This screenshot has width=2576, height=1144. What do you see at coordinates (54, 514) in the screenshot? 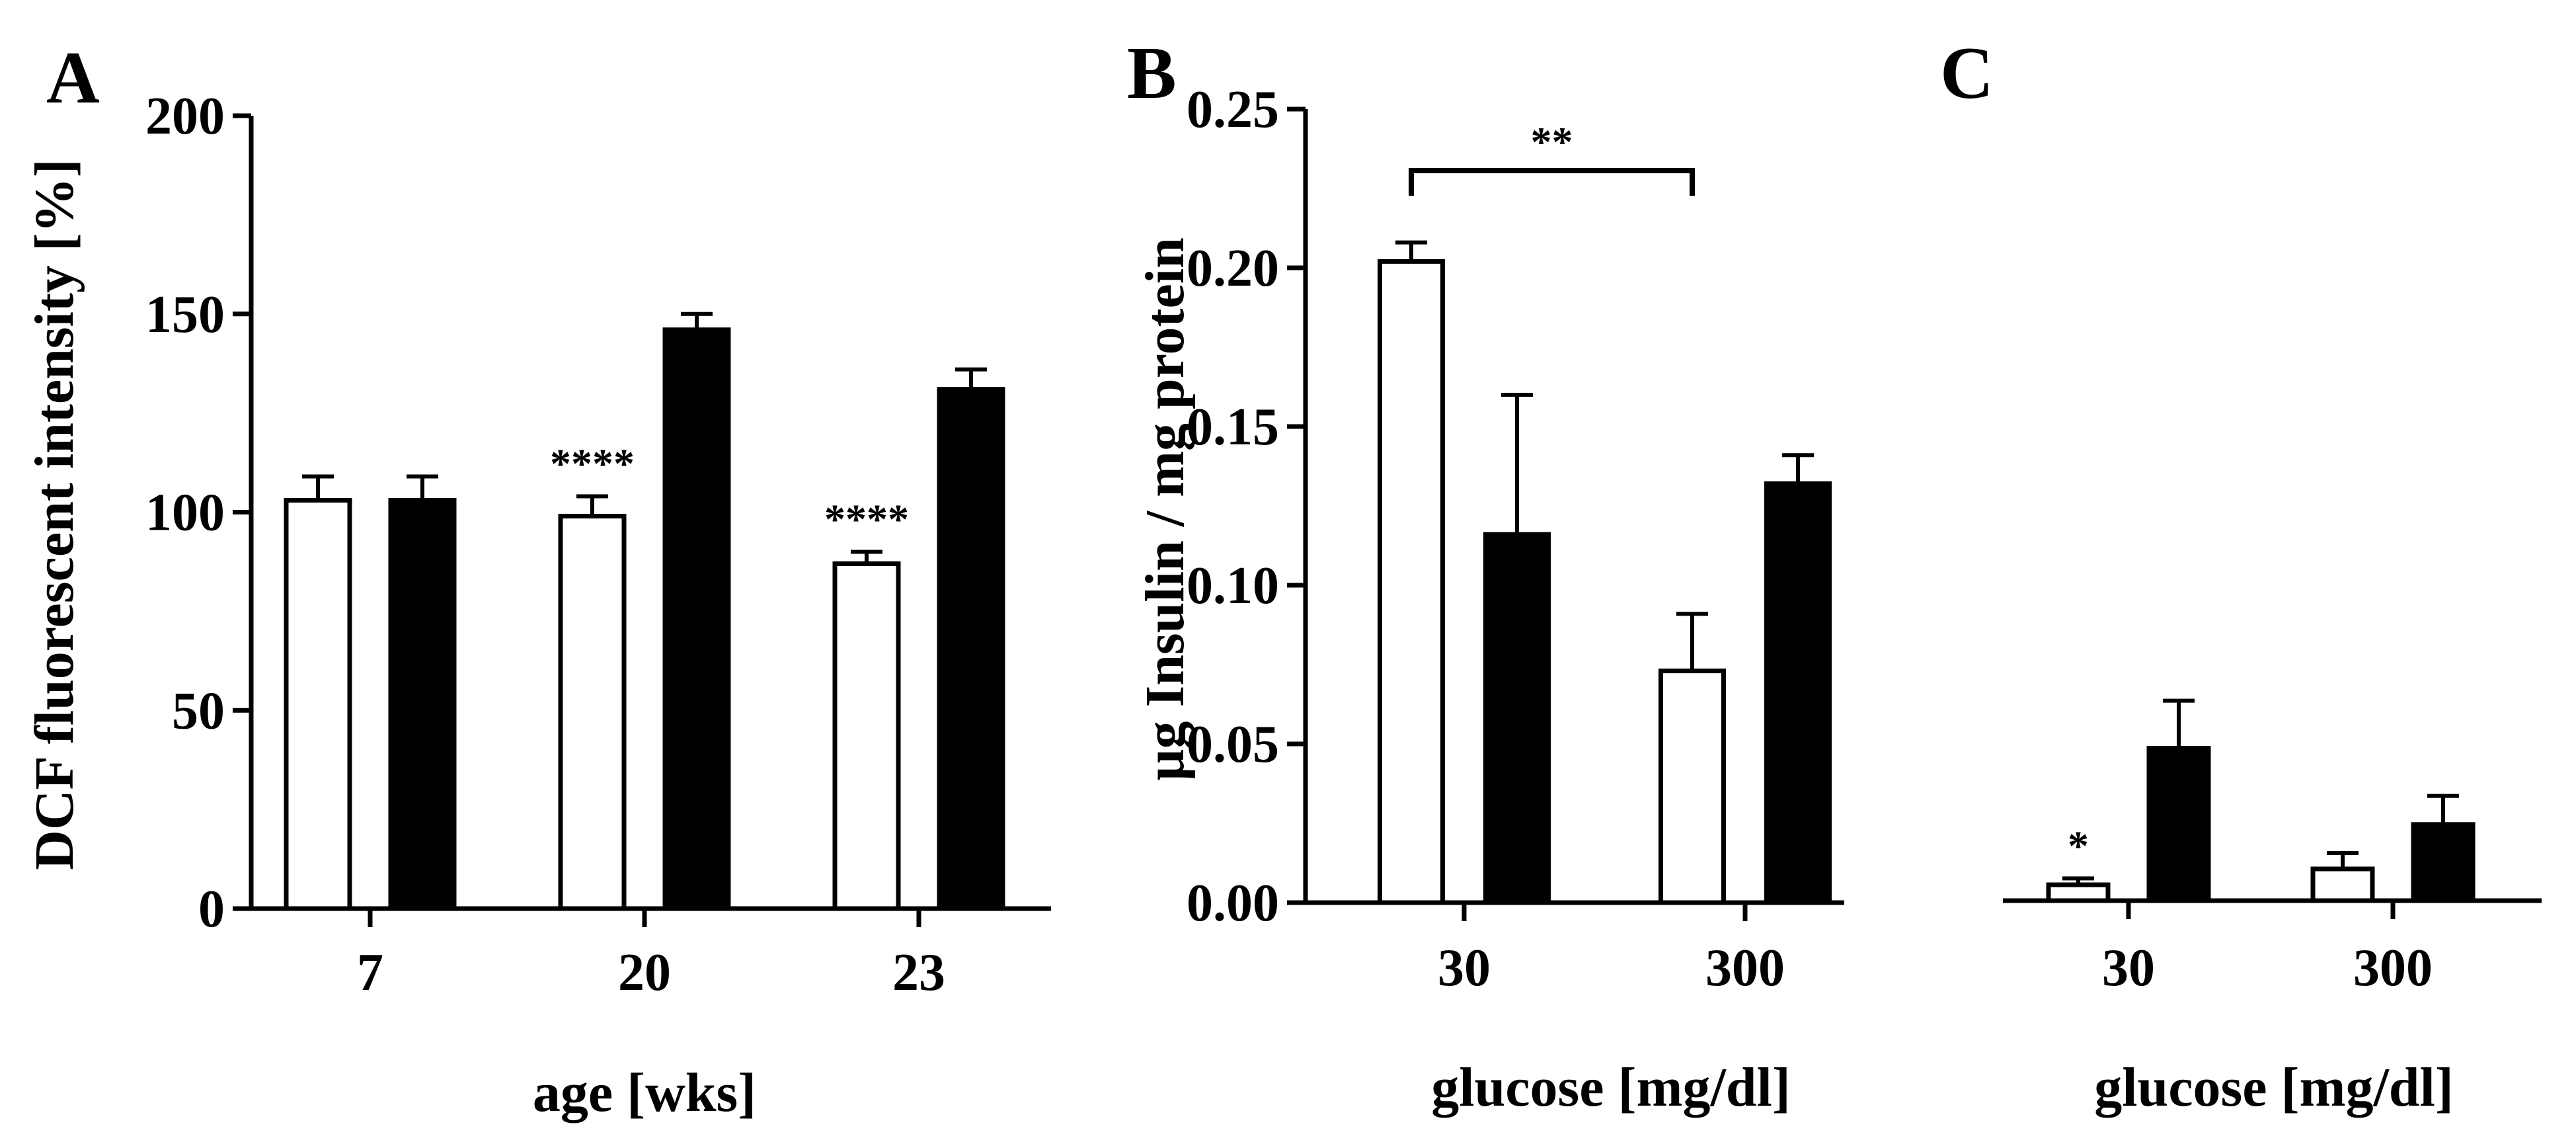
I see `panel-a-y-axis-title: DCF fluorescent intensity [%]` at bounding box center [54, 514].